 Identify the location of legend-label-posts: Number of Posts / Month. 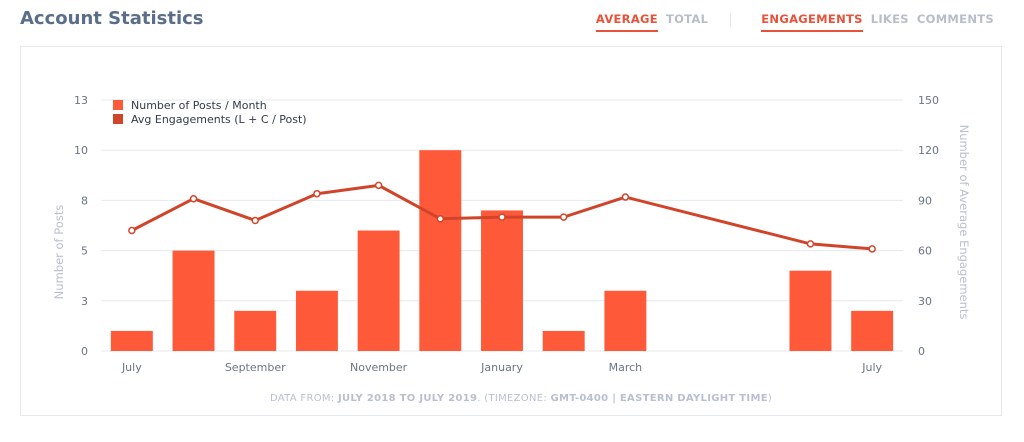
(199, 105).